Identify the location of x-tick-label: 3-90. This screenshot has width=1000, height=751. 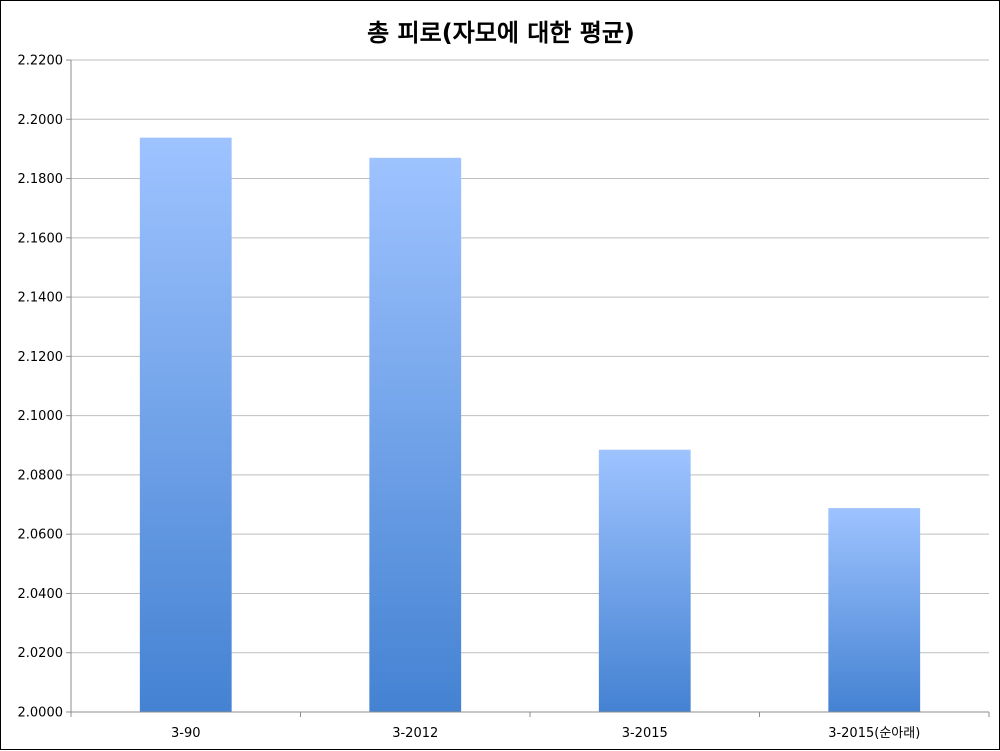
(186, 733).